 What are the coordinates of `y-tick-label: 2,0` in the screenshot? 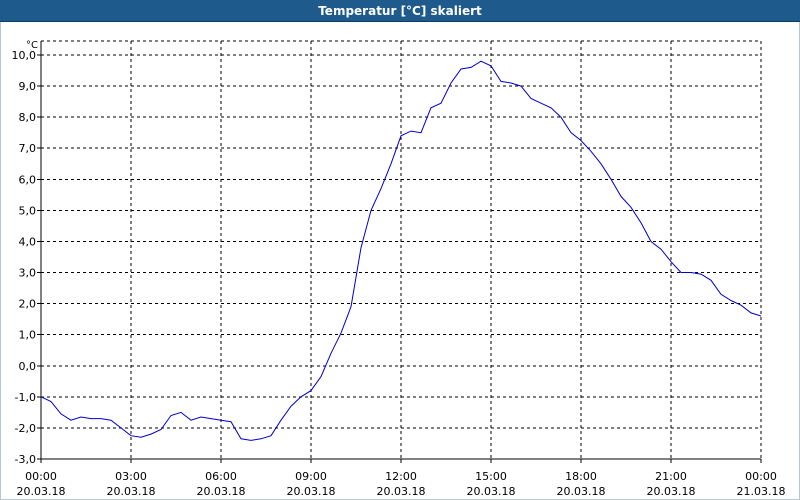 It's located at (28, 304).